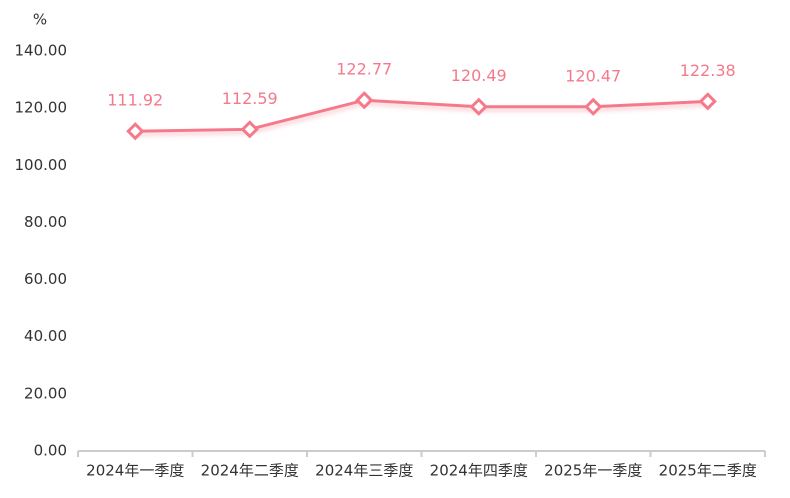 The height and width of the screenshot is (498, 790). I want to click on y-tick-label: 0.00, so click(50, 451).